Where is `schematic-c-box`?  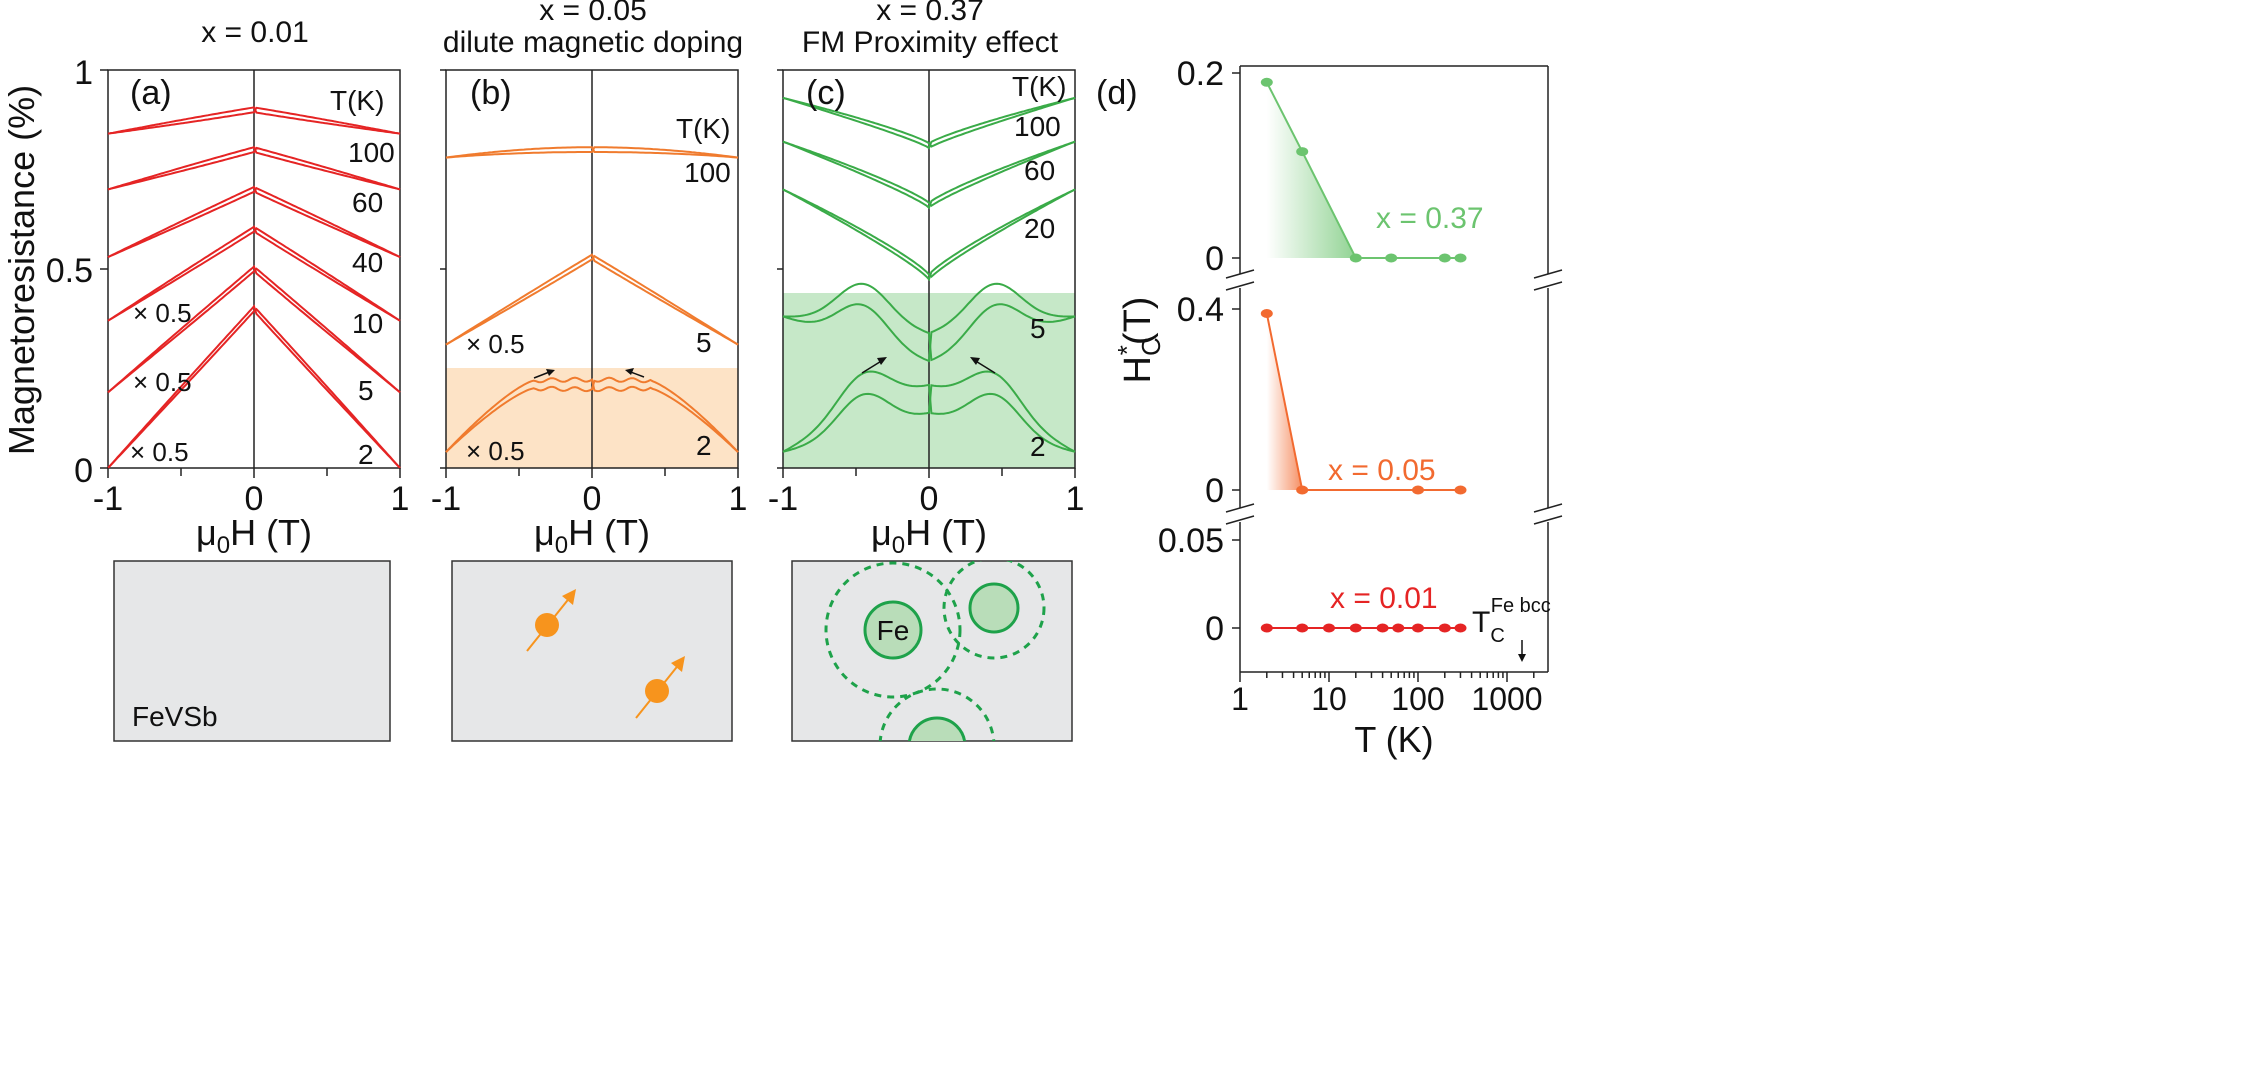 schematic-c-box is located at coordinates (932, 651).